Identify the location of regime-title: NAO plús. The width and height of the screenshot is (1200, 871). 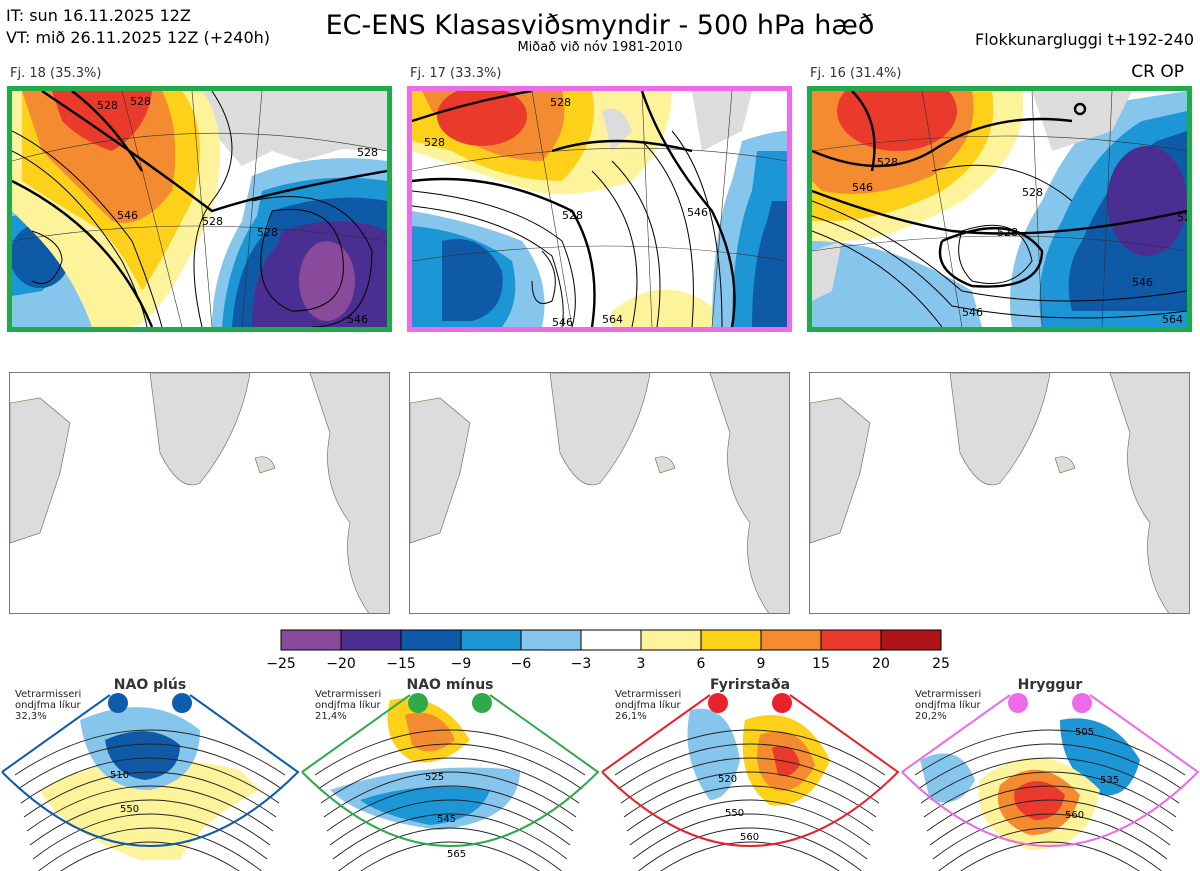
(150, 685).